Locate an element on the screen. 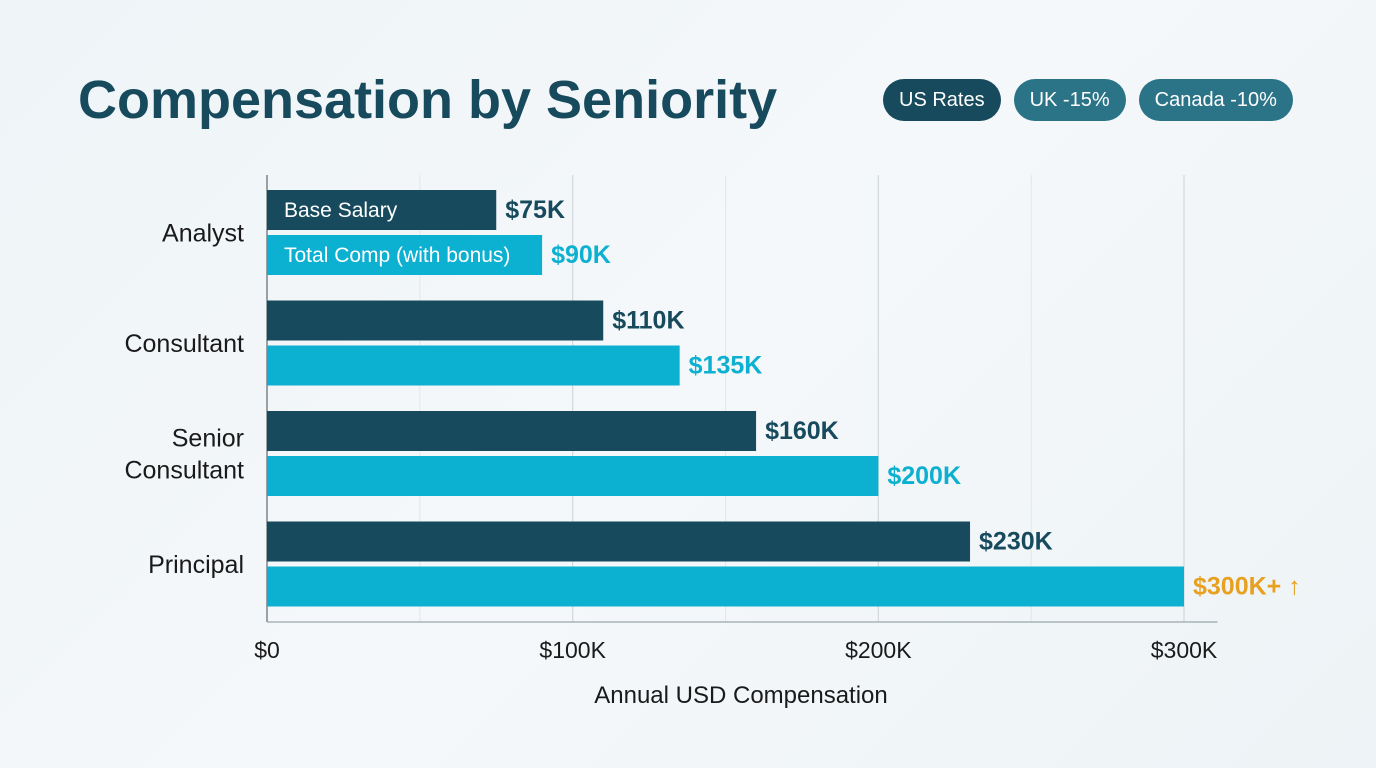 Image resolution: width=1376 pixels, height=768 pixels. category-label: Analyst is located at coordinates (203, 234).